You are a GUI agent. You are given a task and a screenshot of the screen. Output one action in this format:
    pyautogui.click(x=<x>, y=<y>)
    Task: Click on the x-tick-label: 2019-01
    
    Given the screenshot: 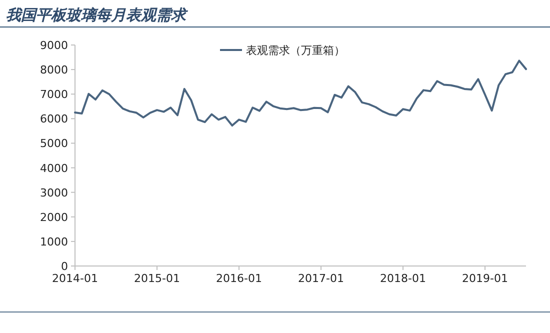 What is the action you would take?
    pyautogui.click(x=485, y=278)
    